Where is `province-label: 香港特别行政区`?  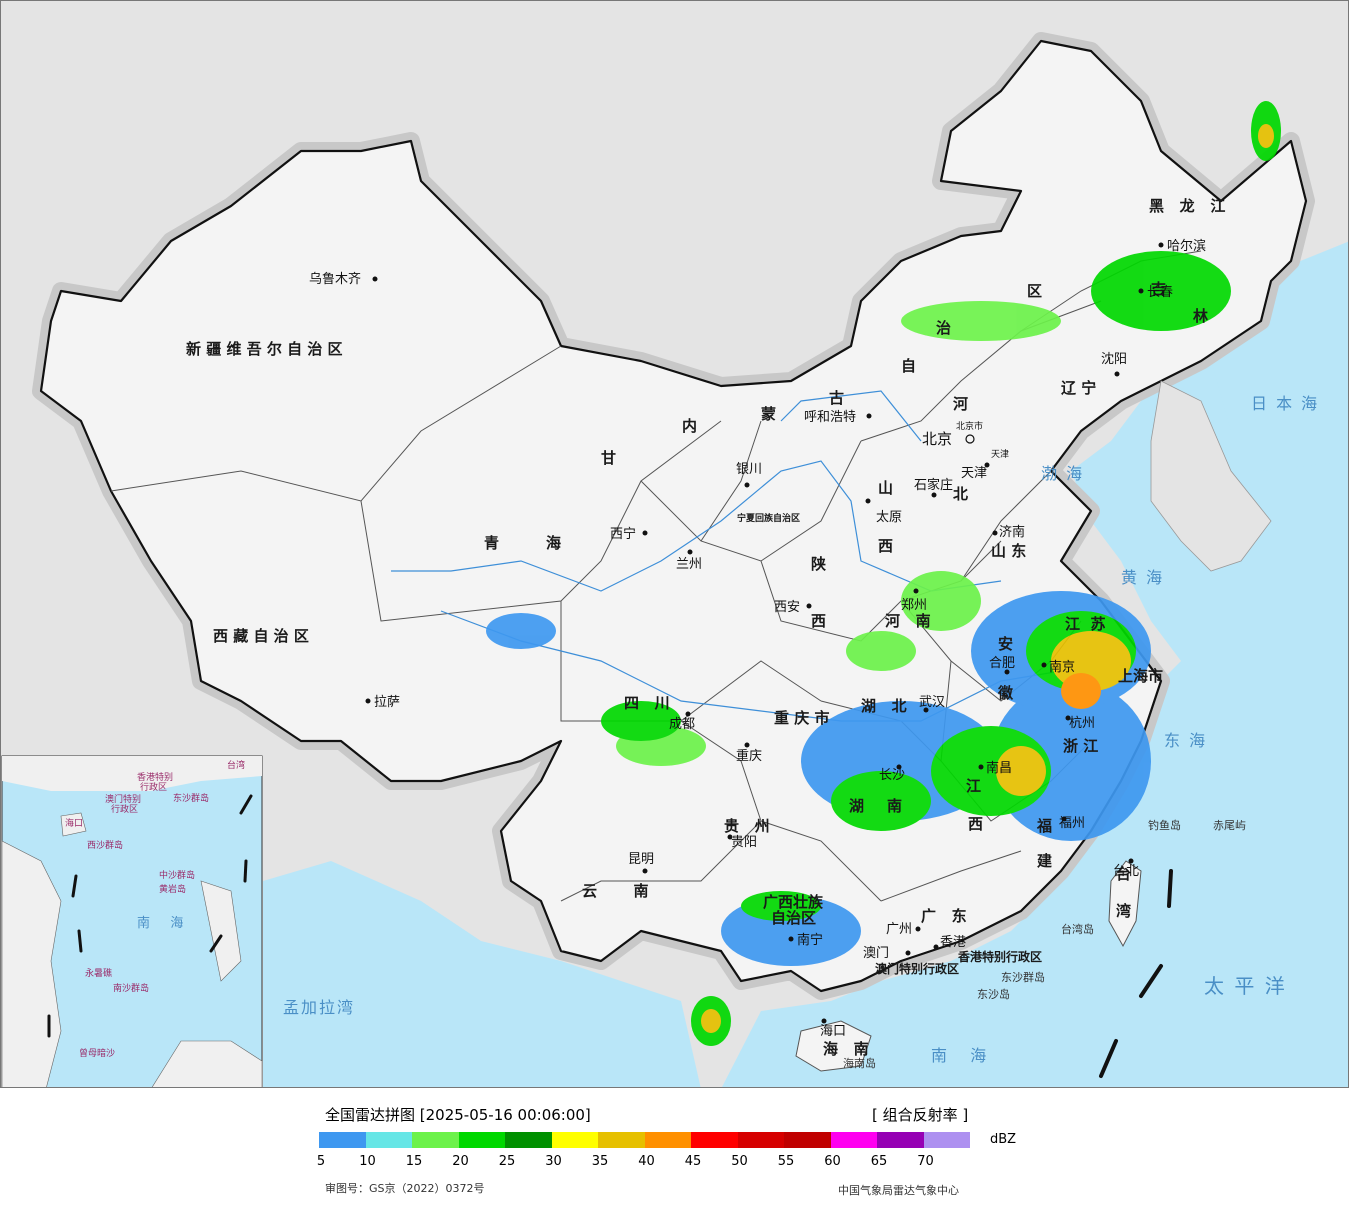 province-label: 香港特别行政区 is located at coordinates (999, 956).